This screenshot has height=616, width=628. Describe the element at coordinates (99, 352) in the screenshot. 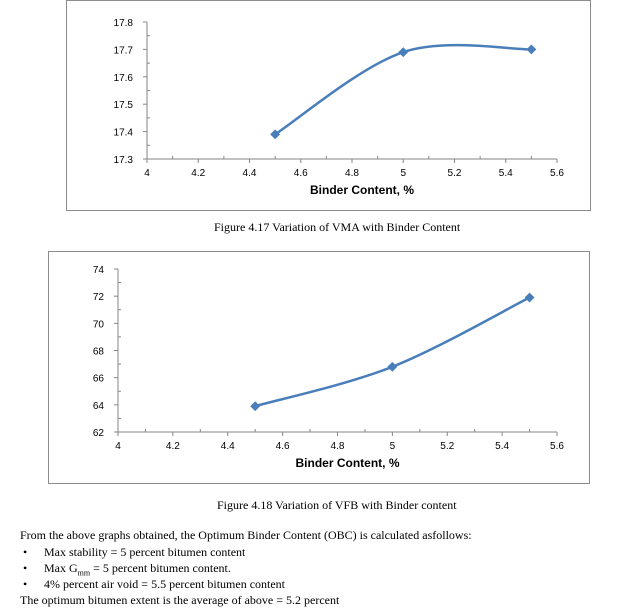

I see `y-tick-label: 68` at that location.